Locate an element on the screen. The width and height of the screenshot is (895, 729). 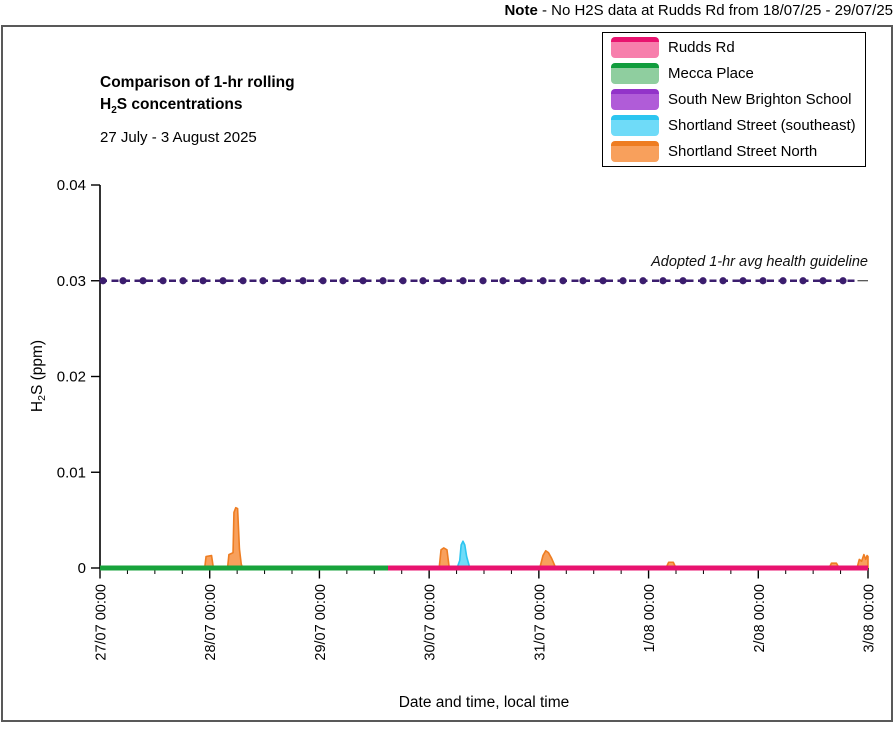
legend-label: Shortland Street (southeast) is located at coordinates (762, 125).